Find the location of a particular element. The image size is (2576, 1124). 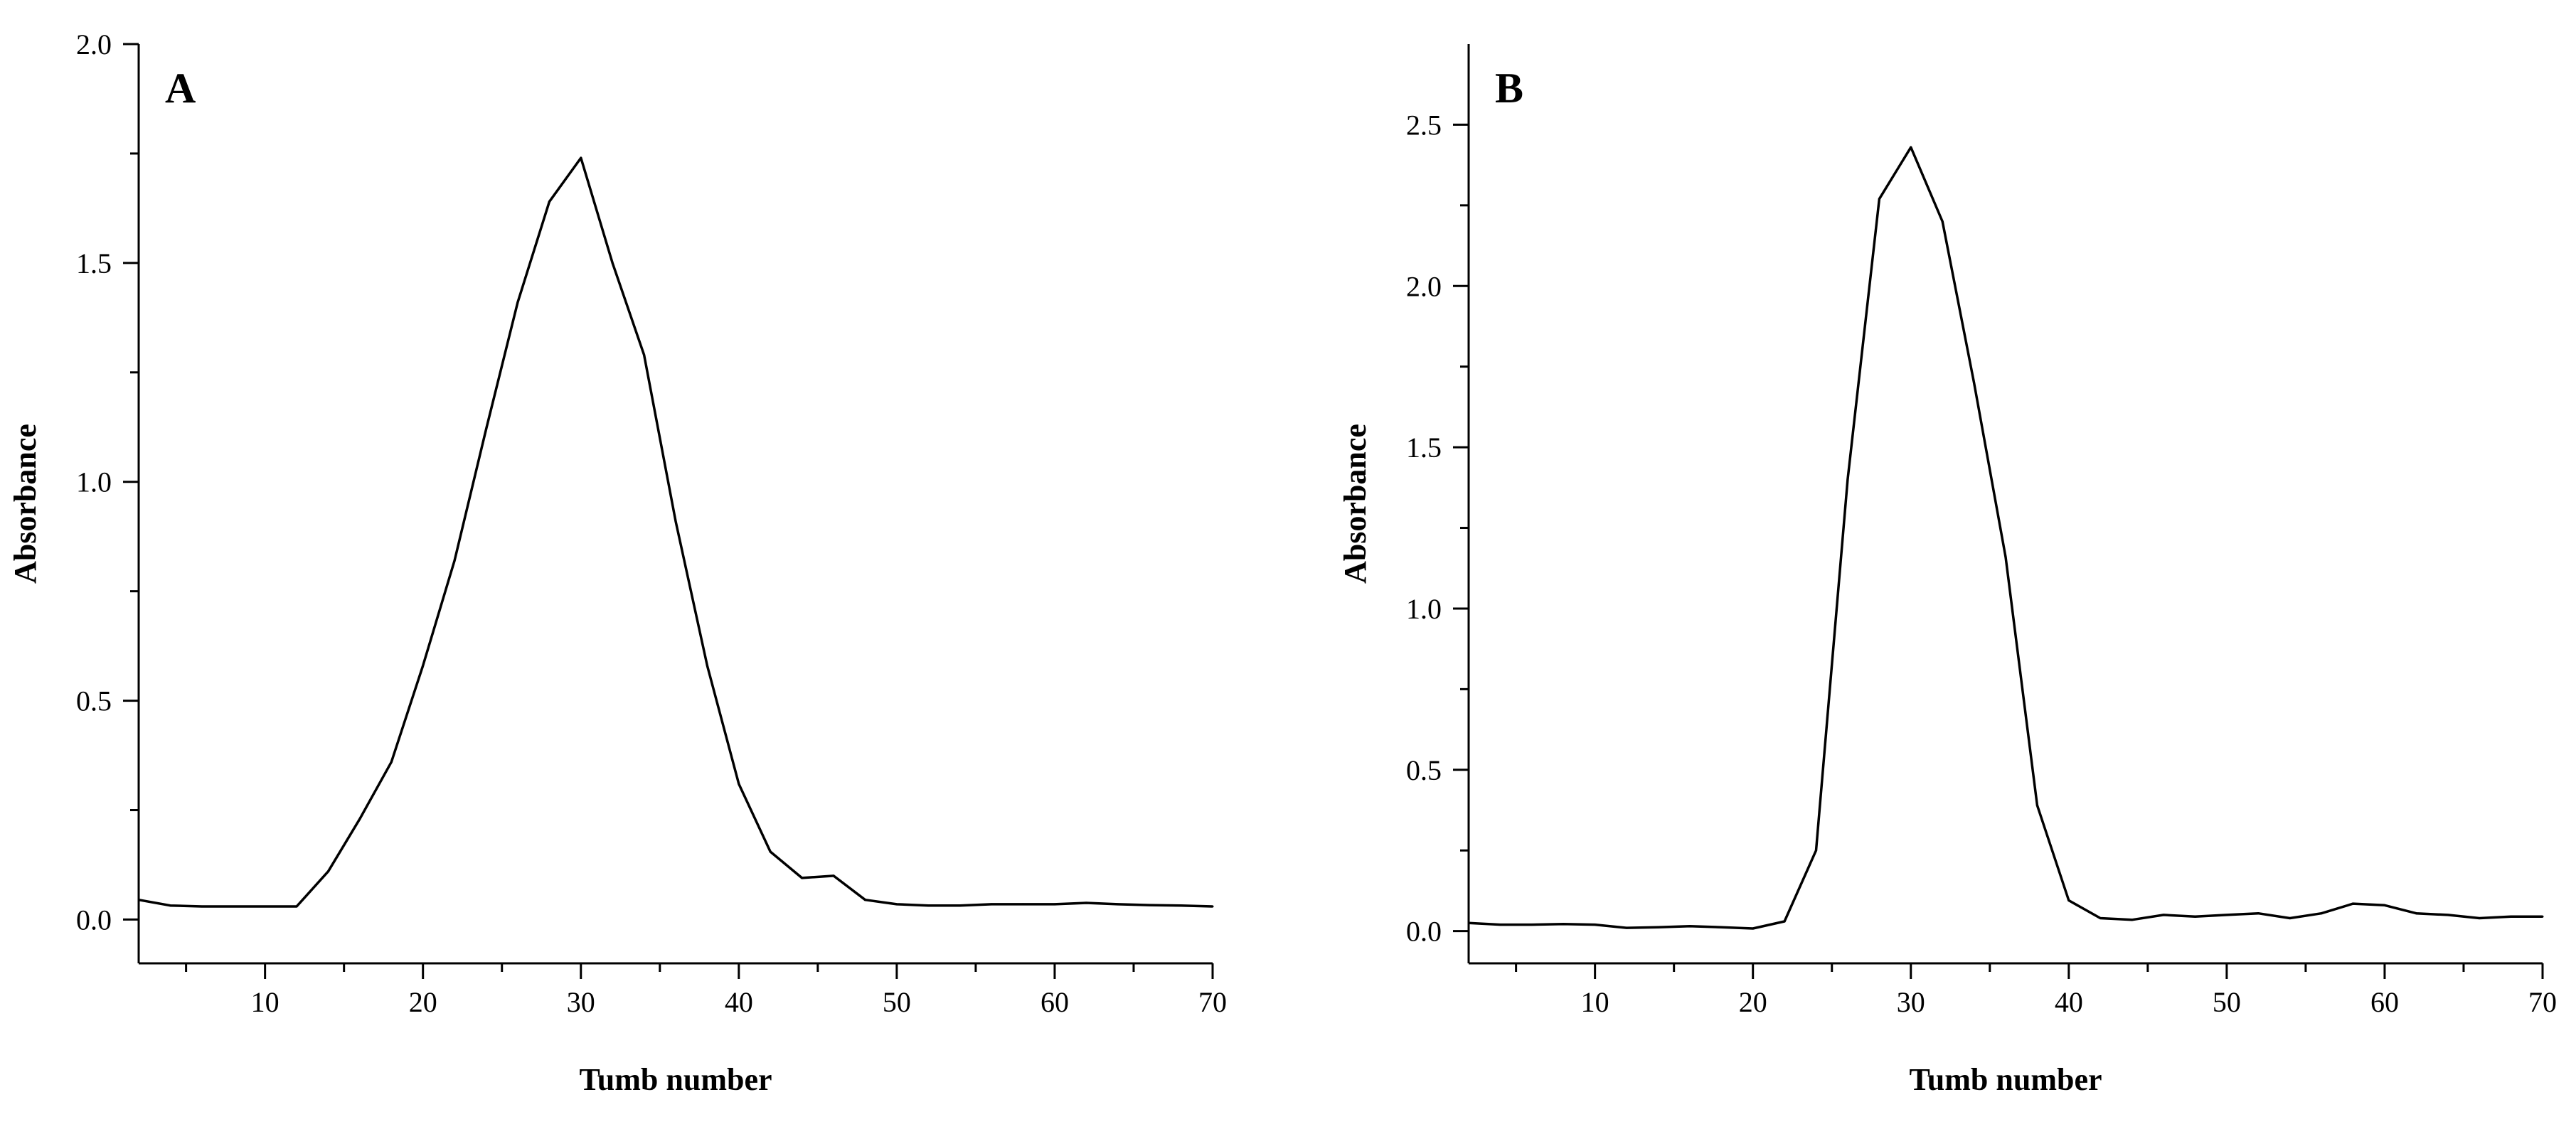

panel-label: A is located at coordinates (180, 88).